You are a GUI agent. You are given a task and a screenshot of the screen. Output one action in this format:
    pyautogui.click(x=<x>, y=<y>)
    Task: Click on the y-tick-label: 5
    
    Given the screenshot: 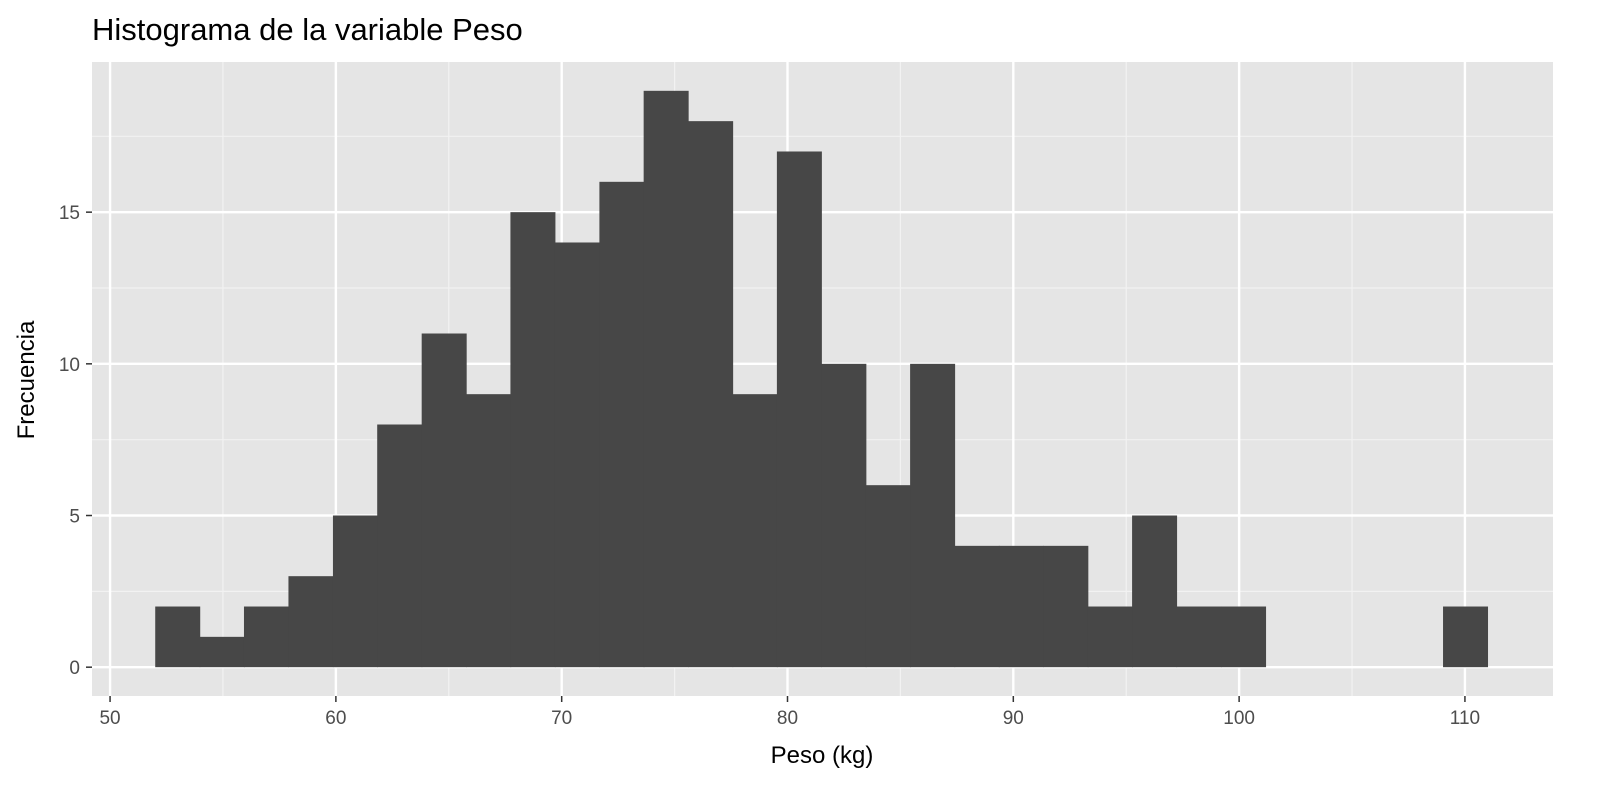 What is the action you would take?
    pyautogui.click(x=74, y=517)
    